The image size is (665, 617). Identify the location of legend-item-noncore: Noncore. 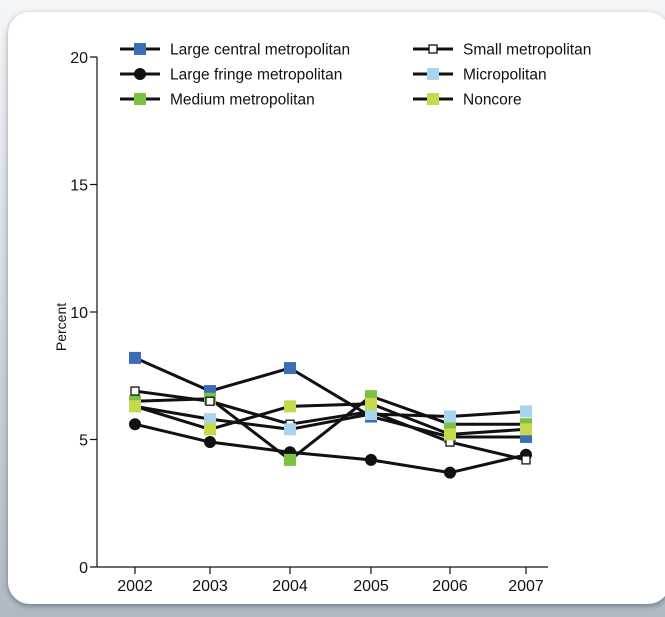
(467, 100).